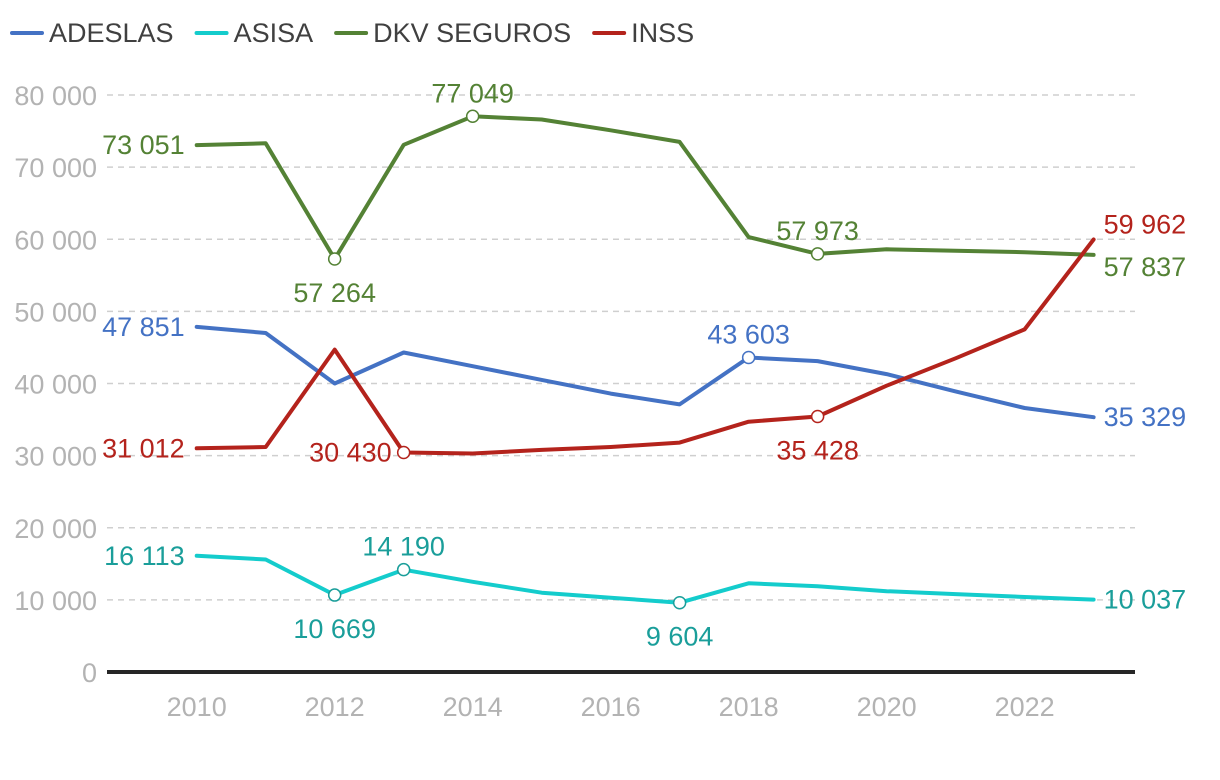  What do you see at coordinates (645, 187) in the screenshot?
I see `series-line-dkv-seguros` at bounding box center [645, 187].